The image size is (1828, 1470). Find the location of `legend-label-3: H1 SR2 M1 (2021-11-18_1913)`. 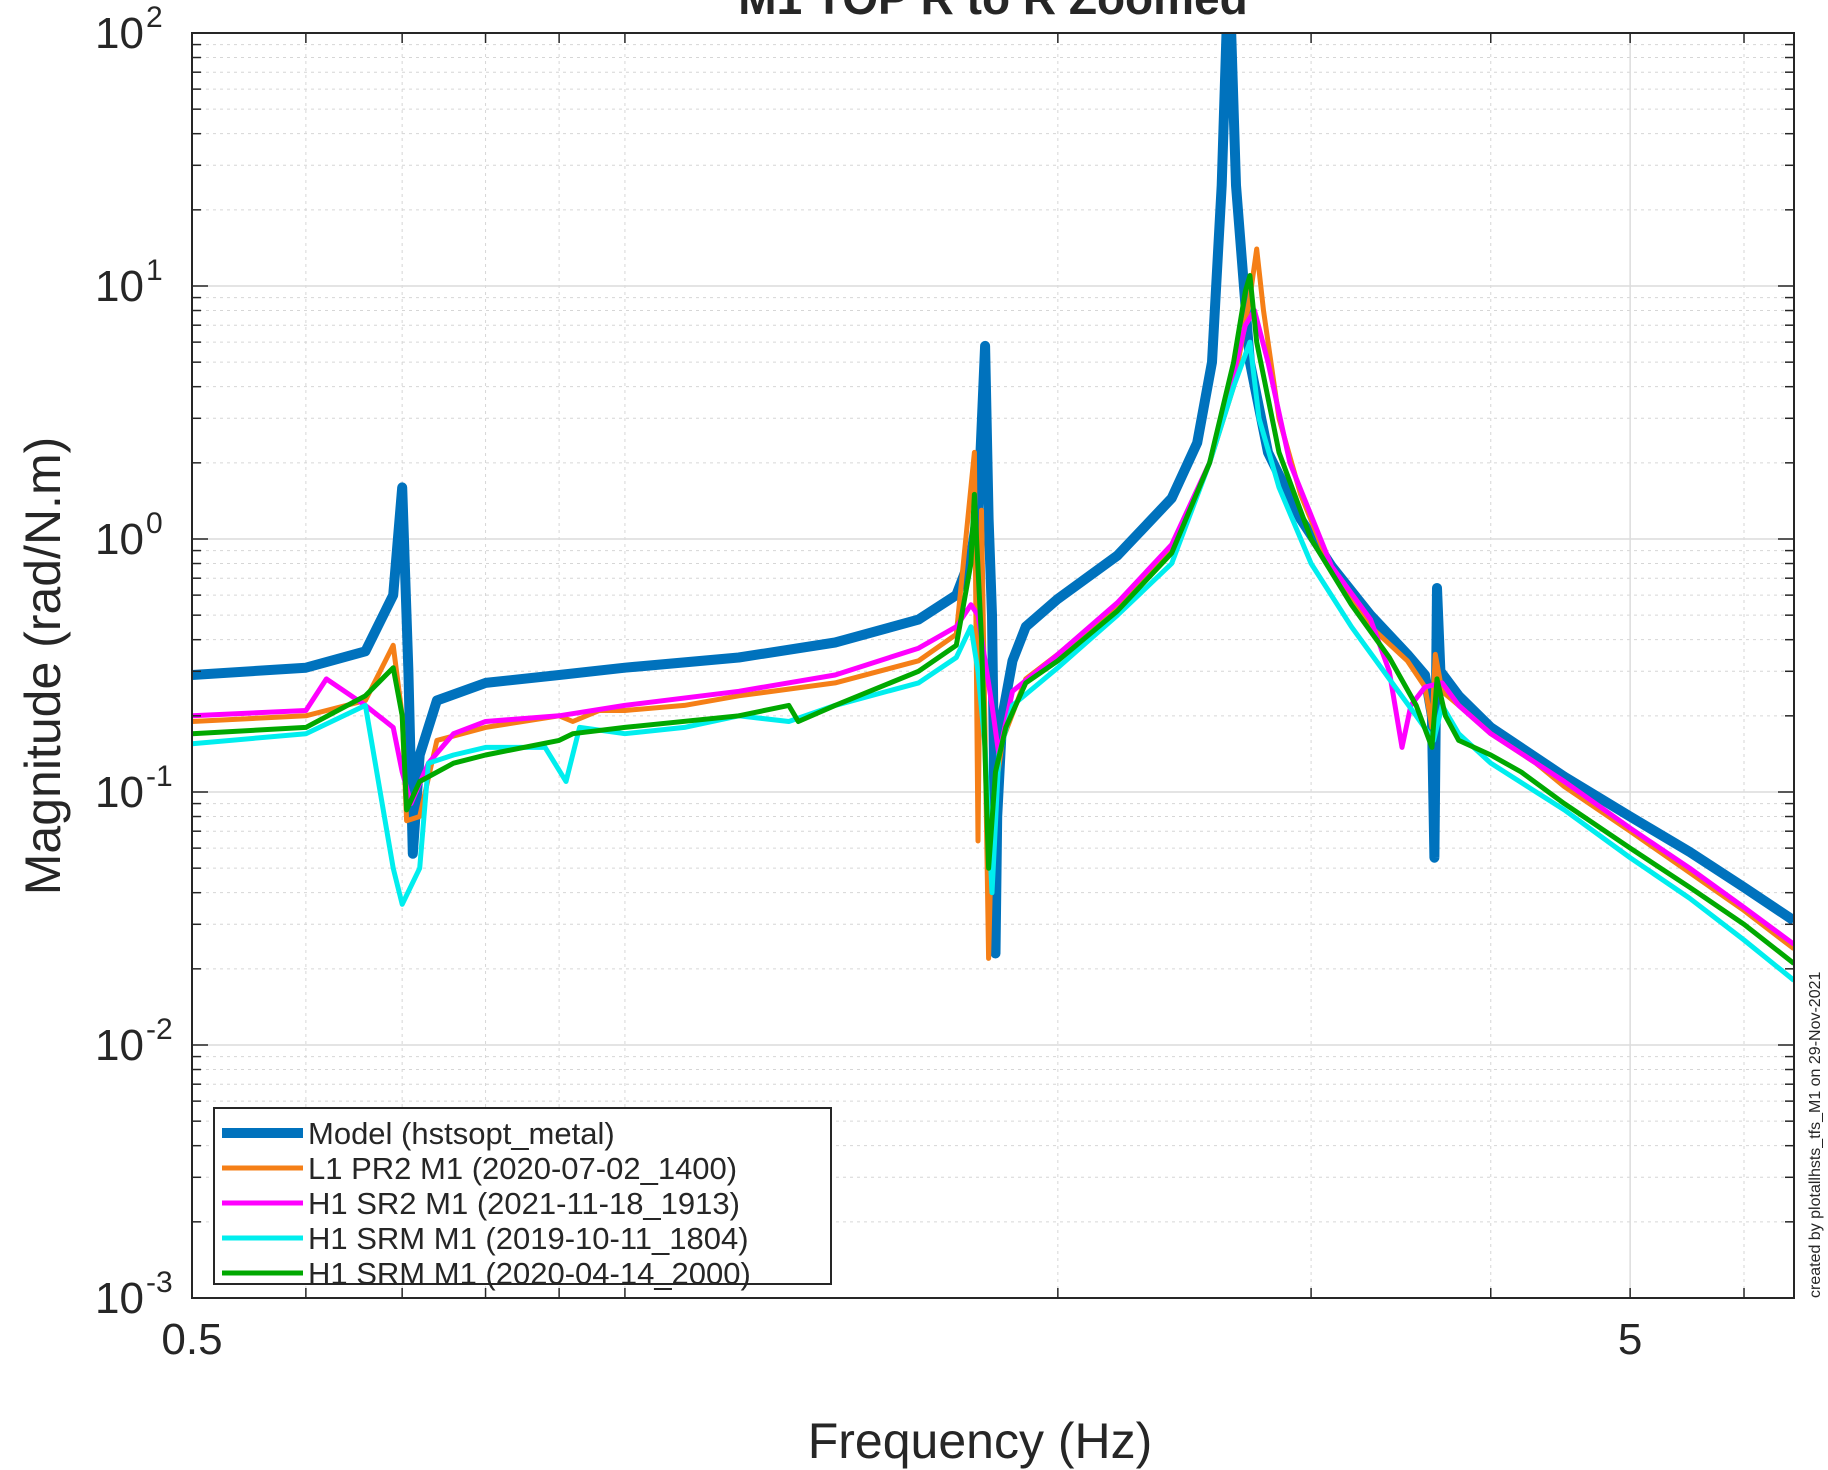

legend-label-3: H1 SR2 M1 (2021-11-18_1913) is located at coordinates (524, 1203).